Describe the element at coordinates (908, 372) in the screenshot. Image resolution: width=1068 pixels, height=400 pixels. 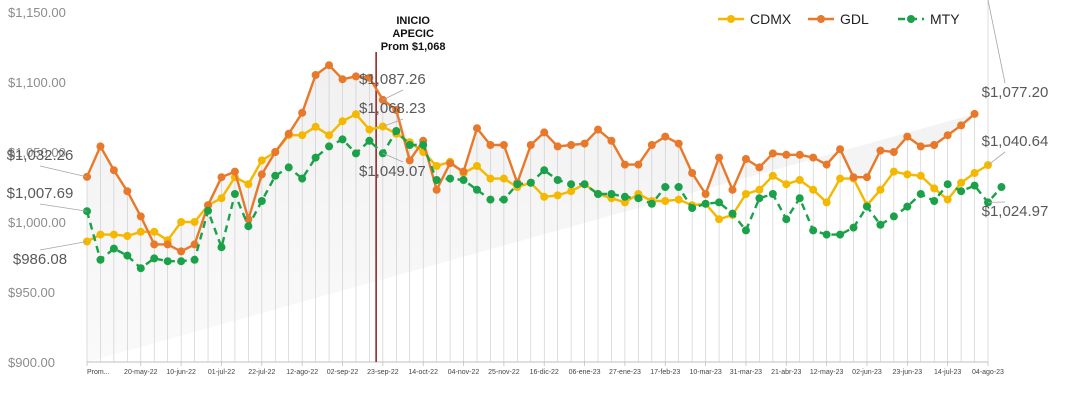
I see `x-tick-label: 23-jun-23` at that location.